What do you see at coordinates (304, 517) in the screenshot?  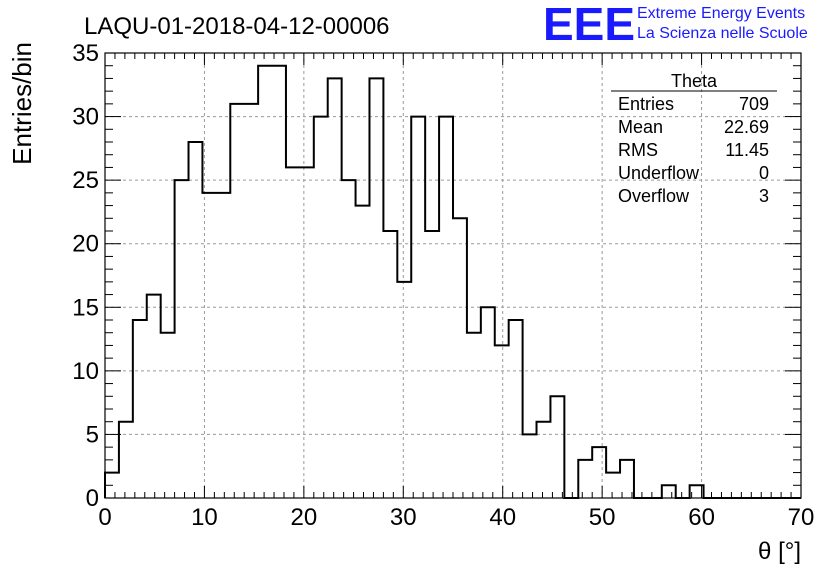 I see `x-tick-label: 20` at bounding box center [304, 517].